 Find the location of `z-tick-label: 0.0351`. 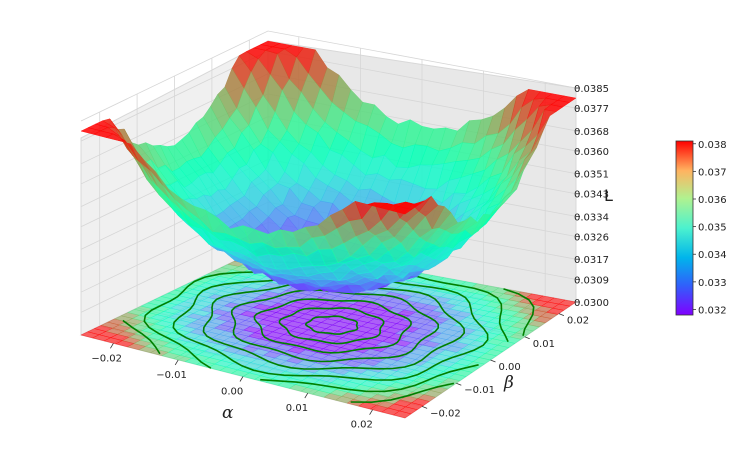

z-tick-label: 0.0351 is located at coordinates (591, 175).